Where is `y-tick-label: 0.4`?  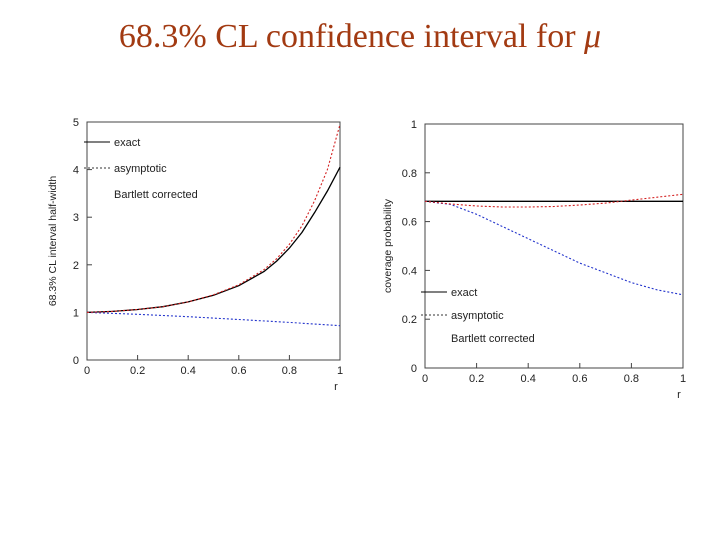
y-tick-label: 0.4 is located at coordinates (409, 271).